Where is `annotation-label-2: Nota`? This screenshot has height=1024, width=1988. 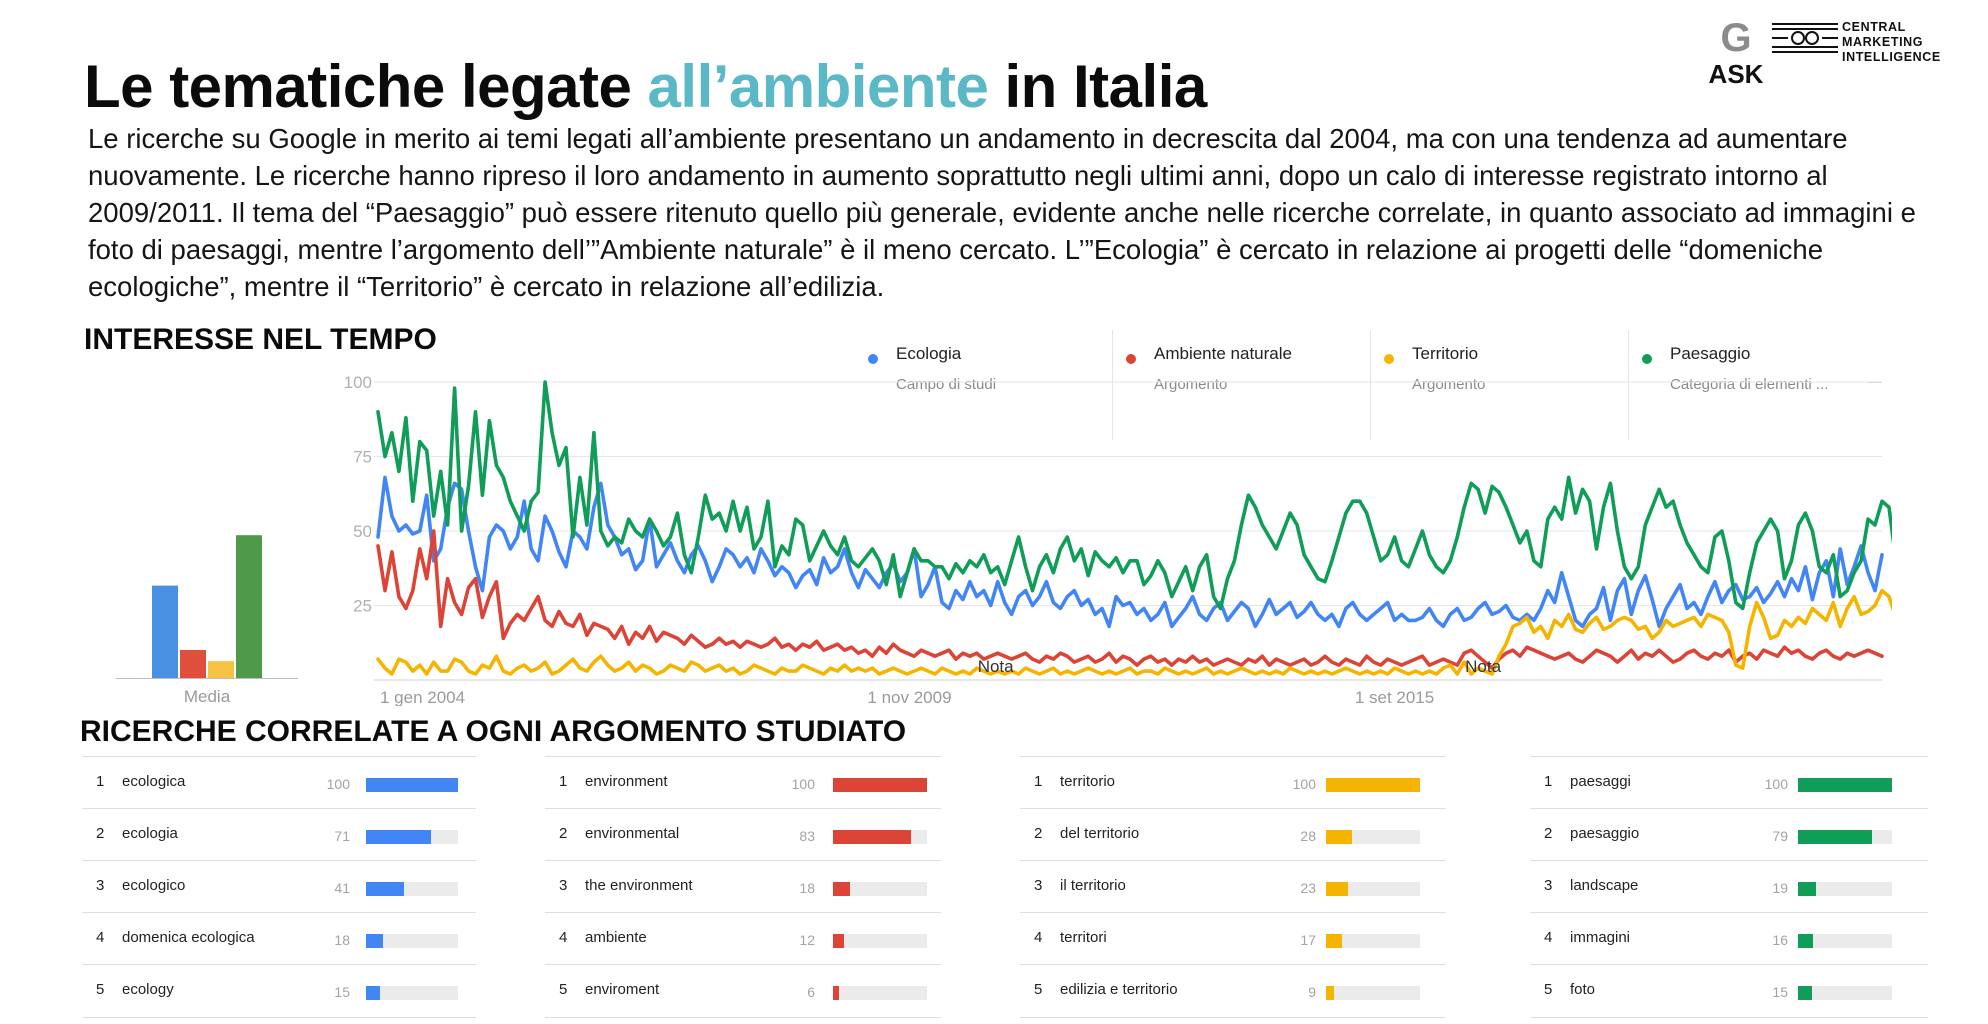
annotation-label-2: Nota is located at coordinates (1483, 666).